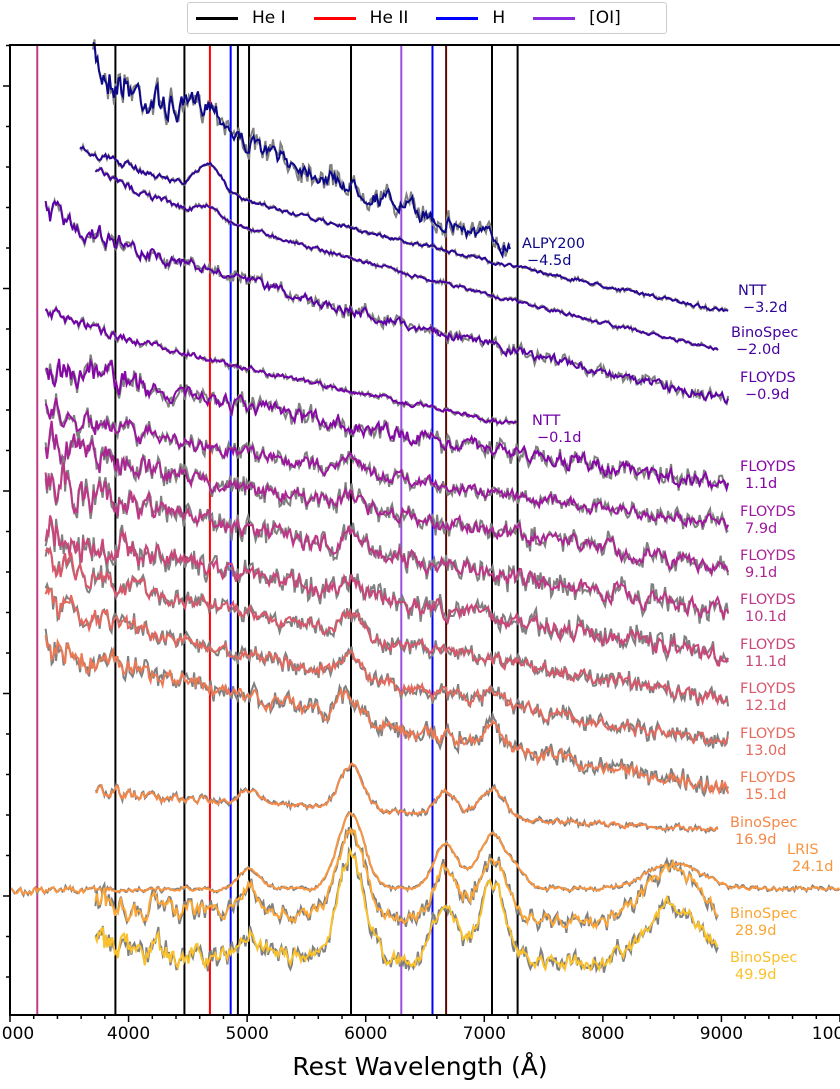 Image resolution: width=840 pixels, height=1089 pixels. I want to click on spectrum-label: BinoSpec 49.9d, so click(763, 967).